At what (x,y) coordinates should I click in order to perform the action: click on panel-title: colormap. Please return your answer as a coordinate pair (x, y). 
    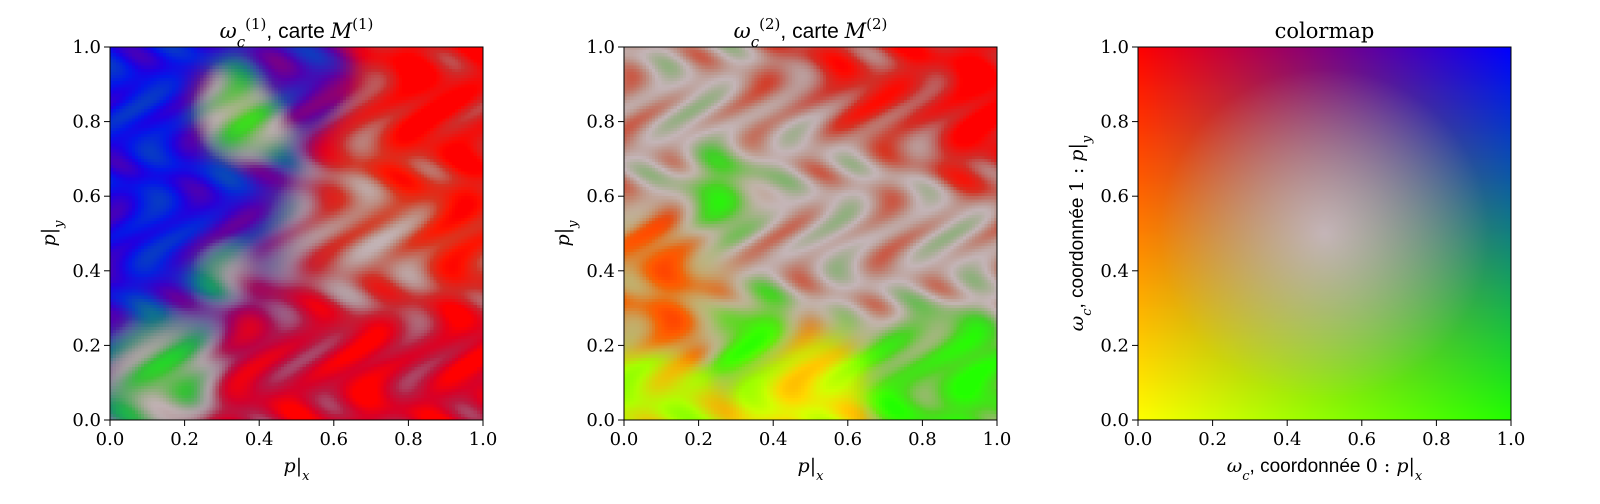
    Looking at the image, I should click on (1325, 31).